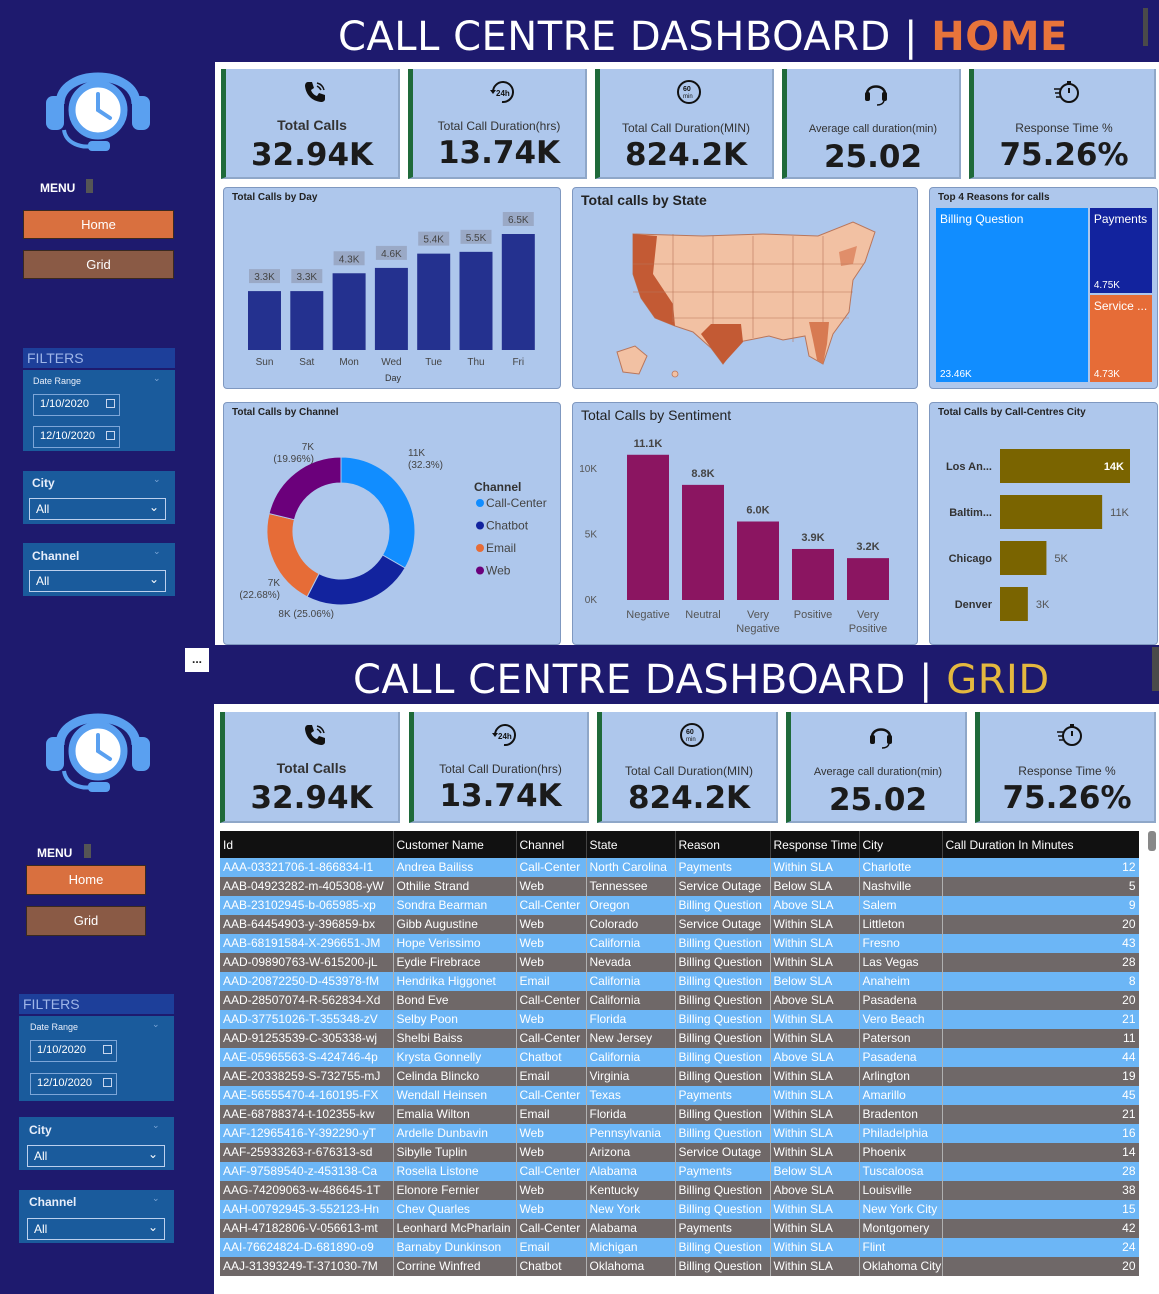 This screenshot has width=1159, height=1294. What do you see at coordinates (455, 924) in the screenshot?
I see `table-cell: Gibb Augustine` at bounding box center [455, 924].